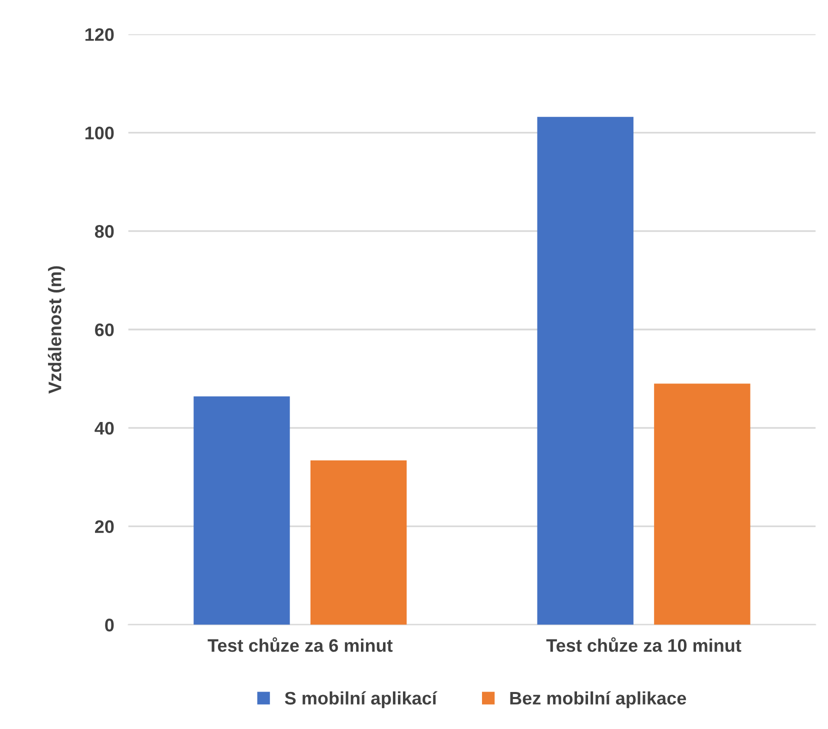 The image size is (828, 729). Describe the element at coordinates (361, 699) in the screenshot. I see `legend-label: S mobilní aplikací` at that location.